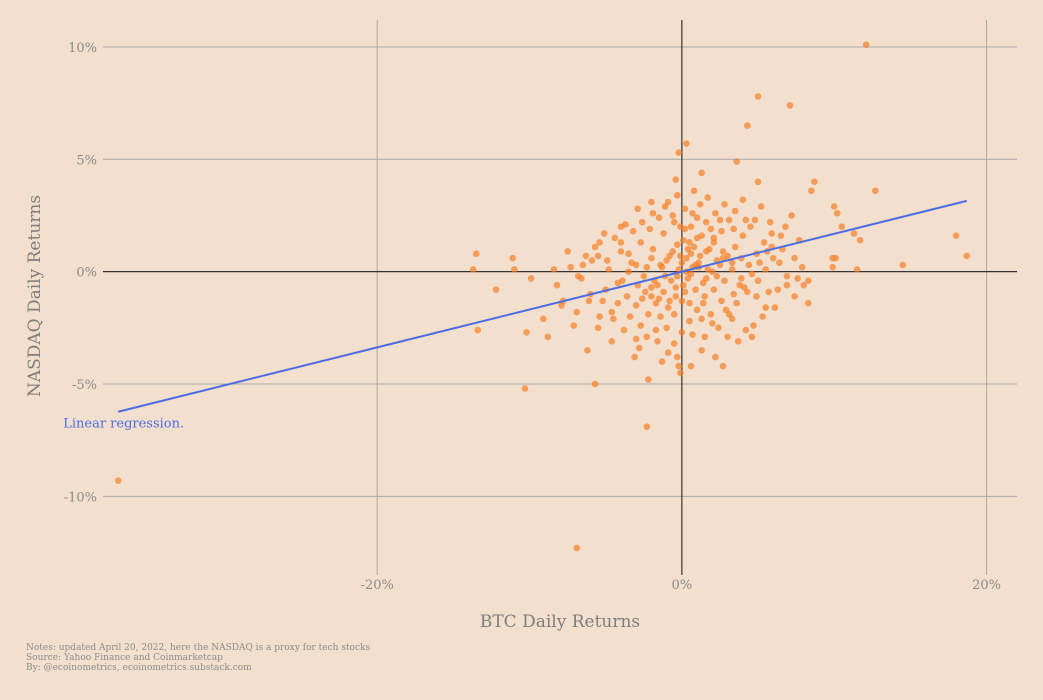 The width and height of the screenshot is (1043, 700). What do you see at coordinates (123, 424) in the screenshot?
I see `regression-label: Linear regression.` at bounding box center [123, 424].